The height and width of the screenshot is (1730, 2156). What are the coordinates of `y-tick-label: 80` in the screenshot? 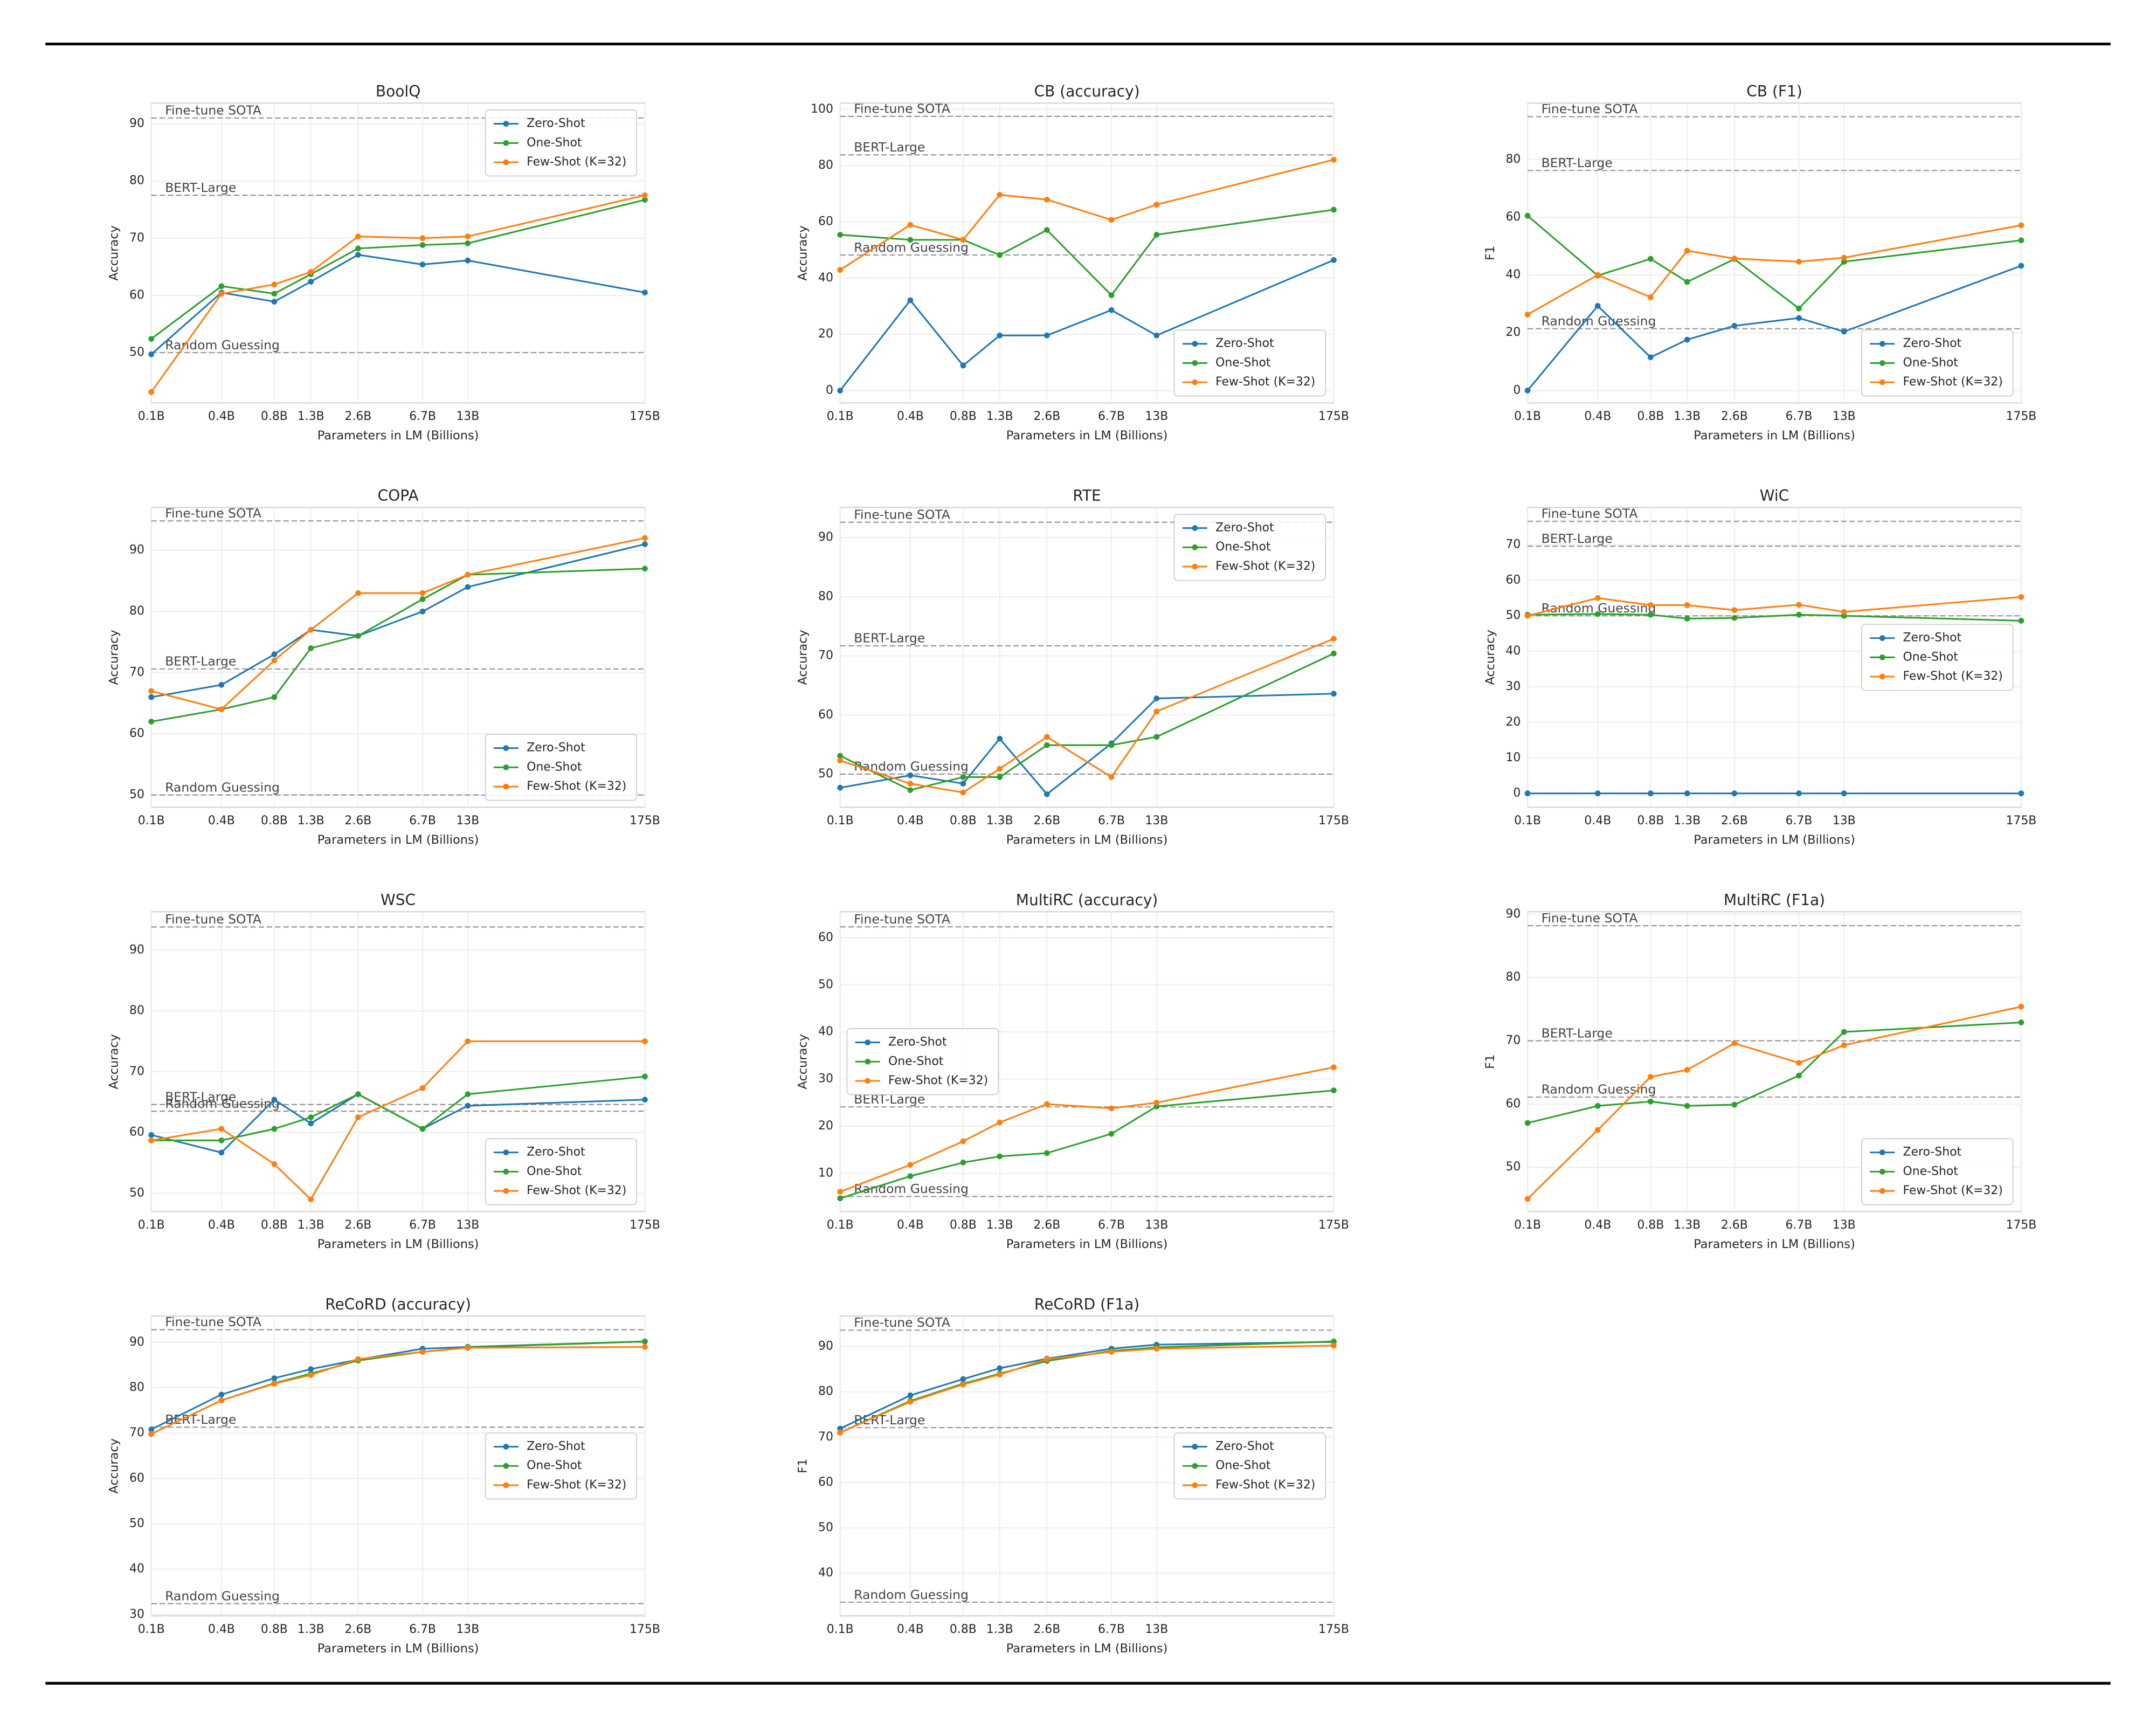 It's located at (826, 1392).